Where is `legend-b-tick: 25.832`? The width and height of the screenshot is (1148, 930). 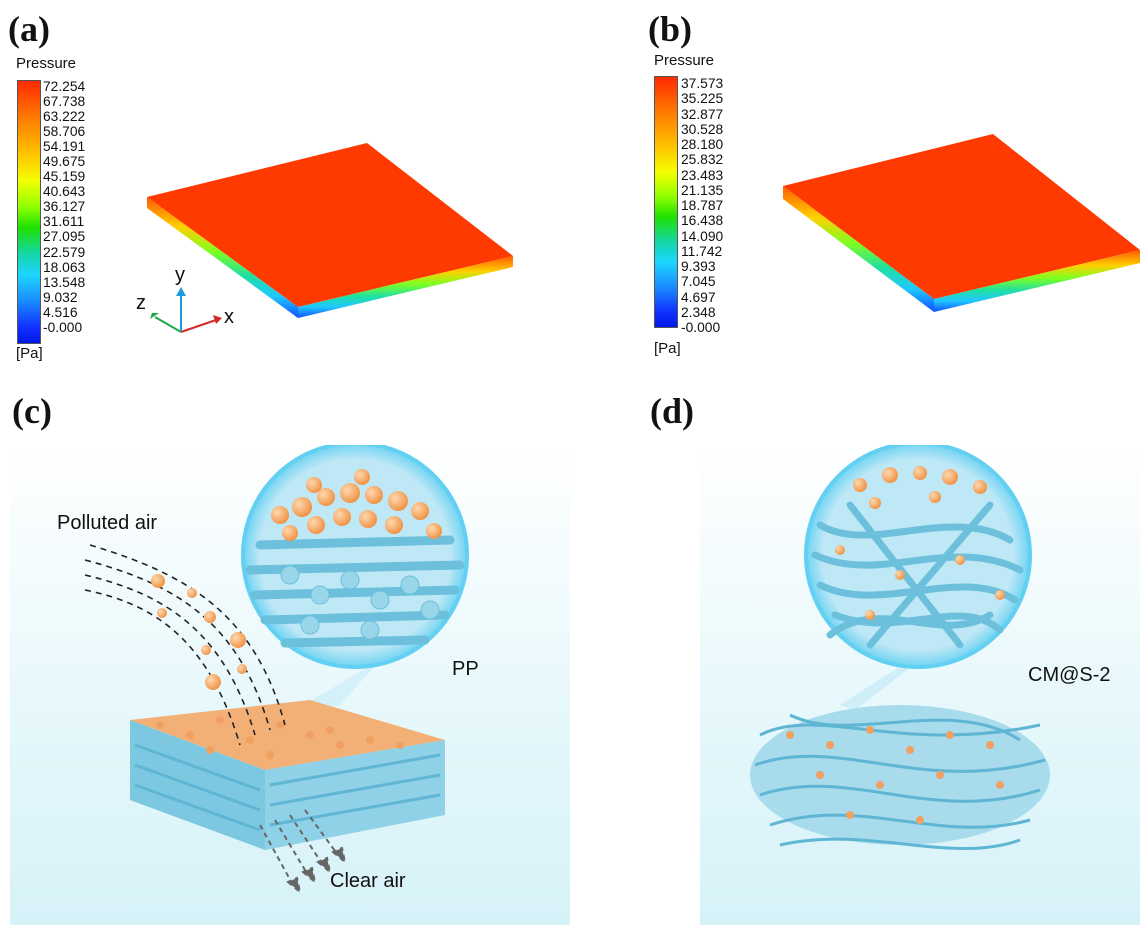
legend-b-tick: 25.832 is located at coordinates (702, 160).